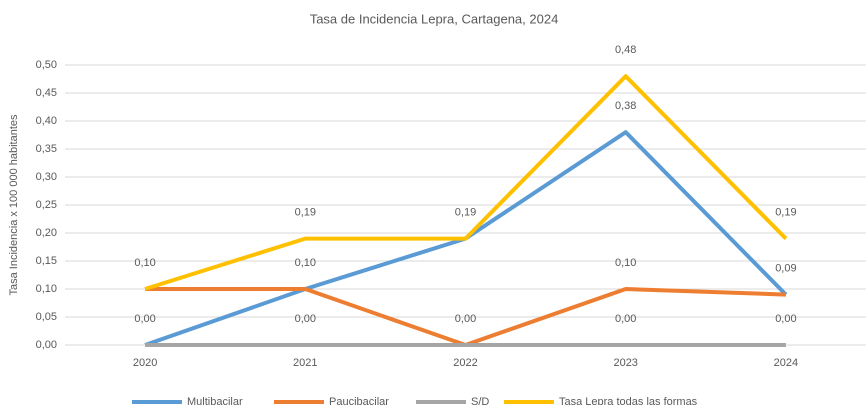 Image resolution: width=868 pixels, height=405 pixels. What do you see at coordinates (215, 400) in the screenshot?
I see `legend-label: Multibacilar` at bounding box center [215, 400].